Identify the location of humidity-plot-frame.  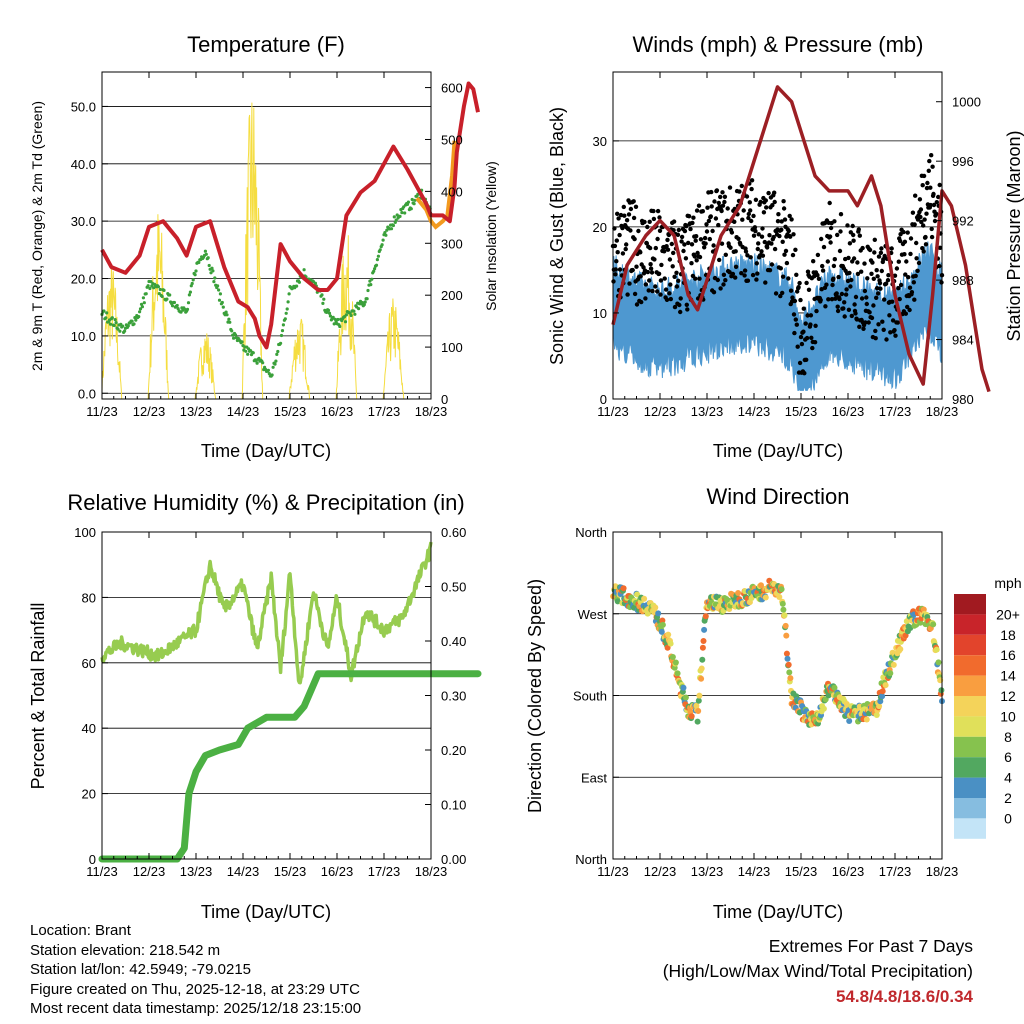
(266, 695).